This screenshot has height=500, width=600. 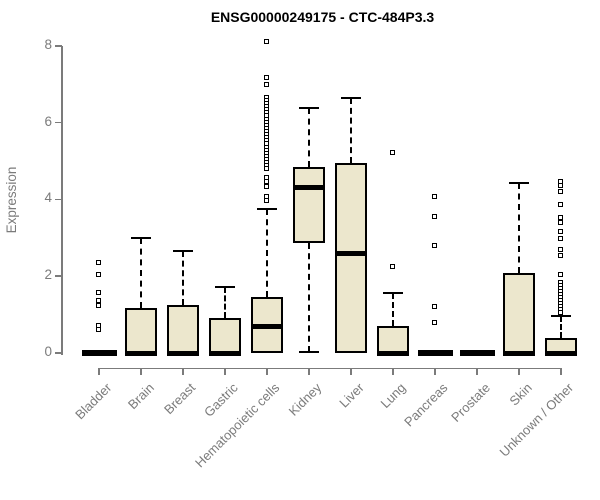 What do you see at coordinates (309, 108) in the screenshot?
I see `kidney-upper-whisker-cap` at bounding box center [309, 108].